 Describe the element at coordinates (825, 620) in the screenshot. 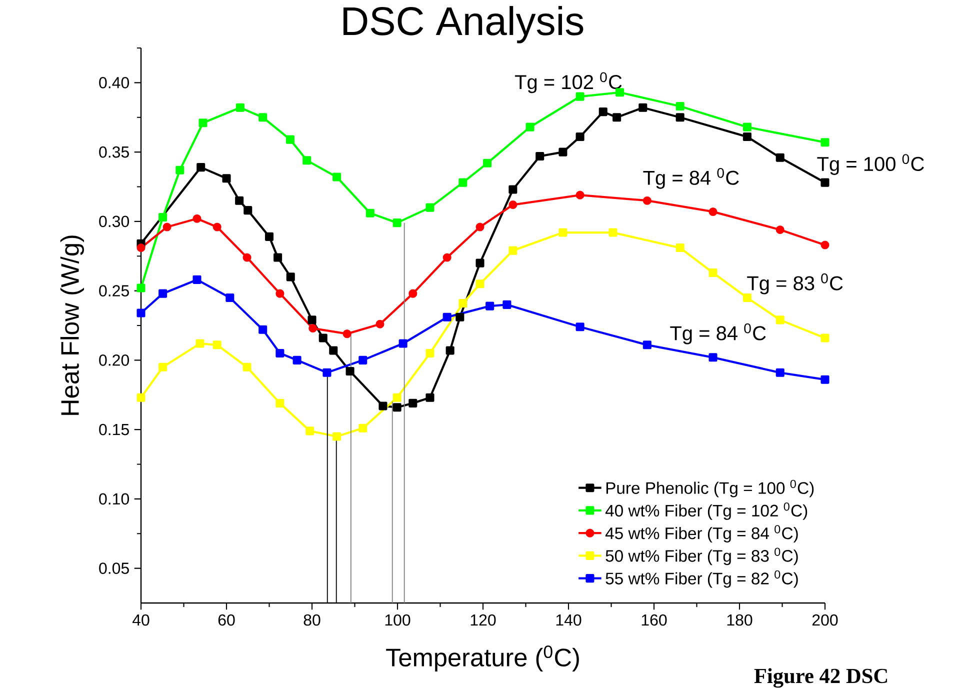

I see `x-tick-label: 200` at that location.